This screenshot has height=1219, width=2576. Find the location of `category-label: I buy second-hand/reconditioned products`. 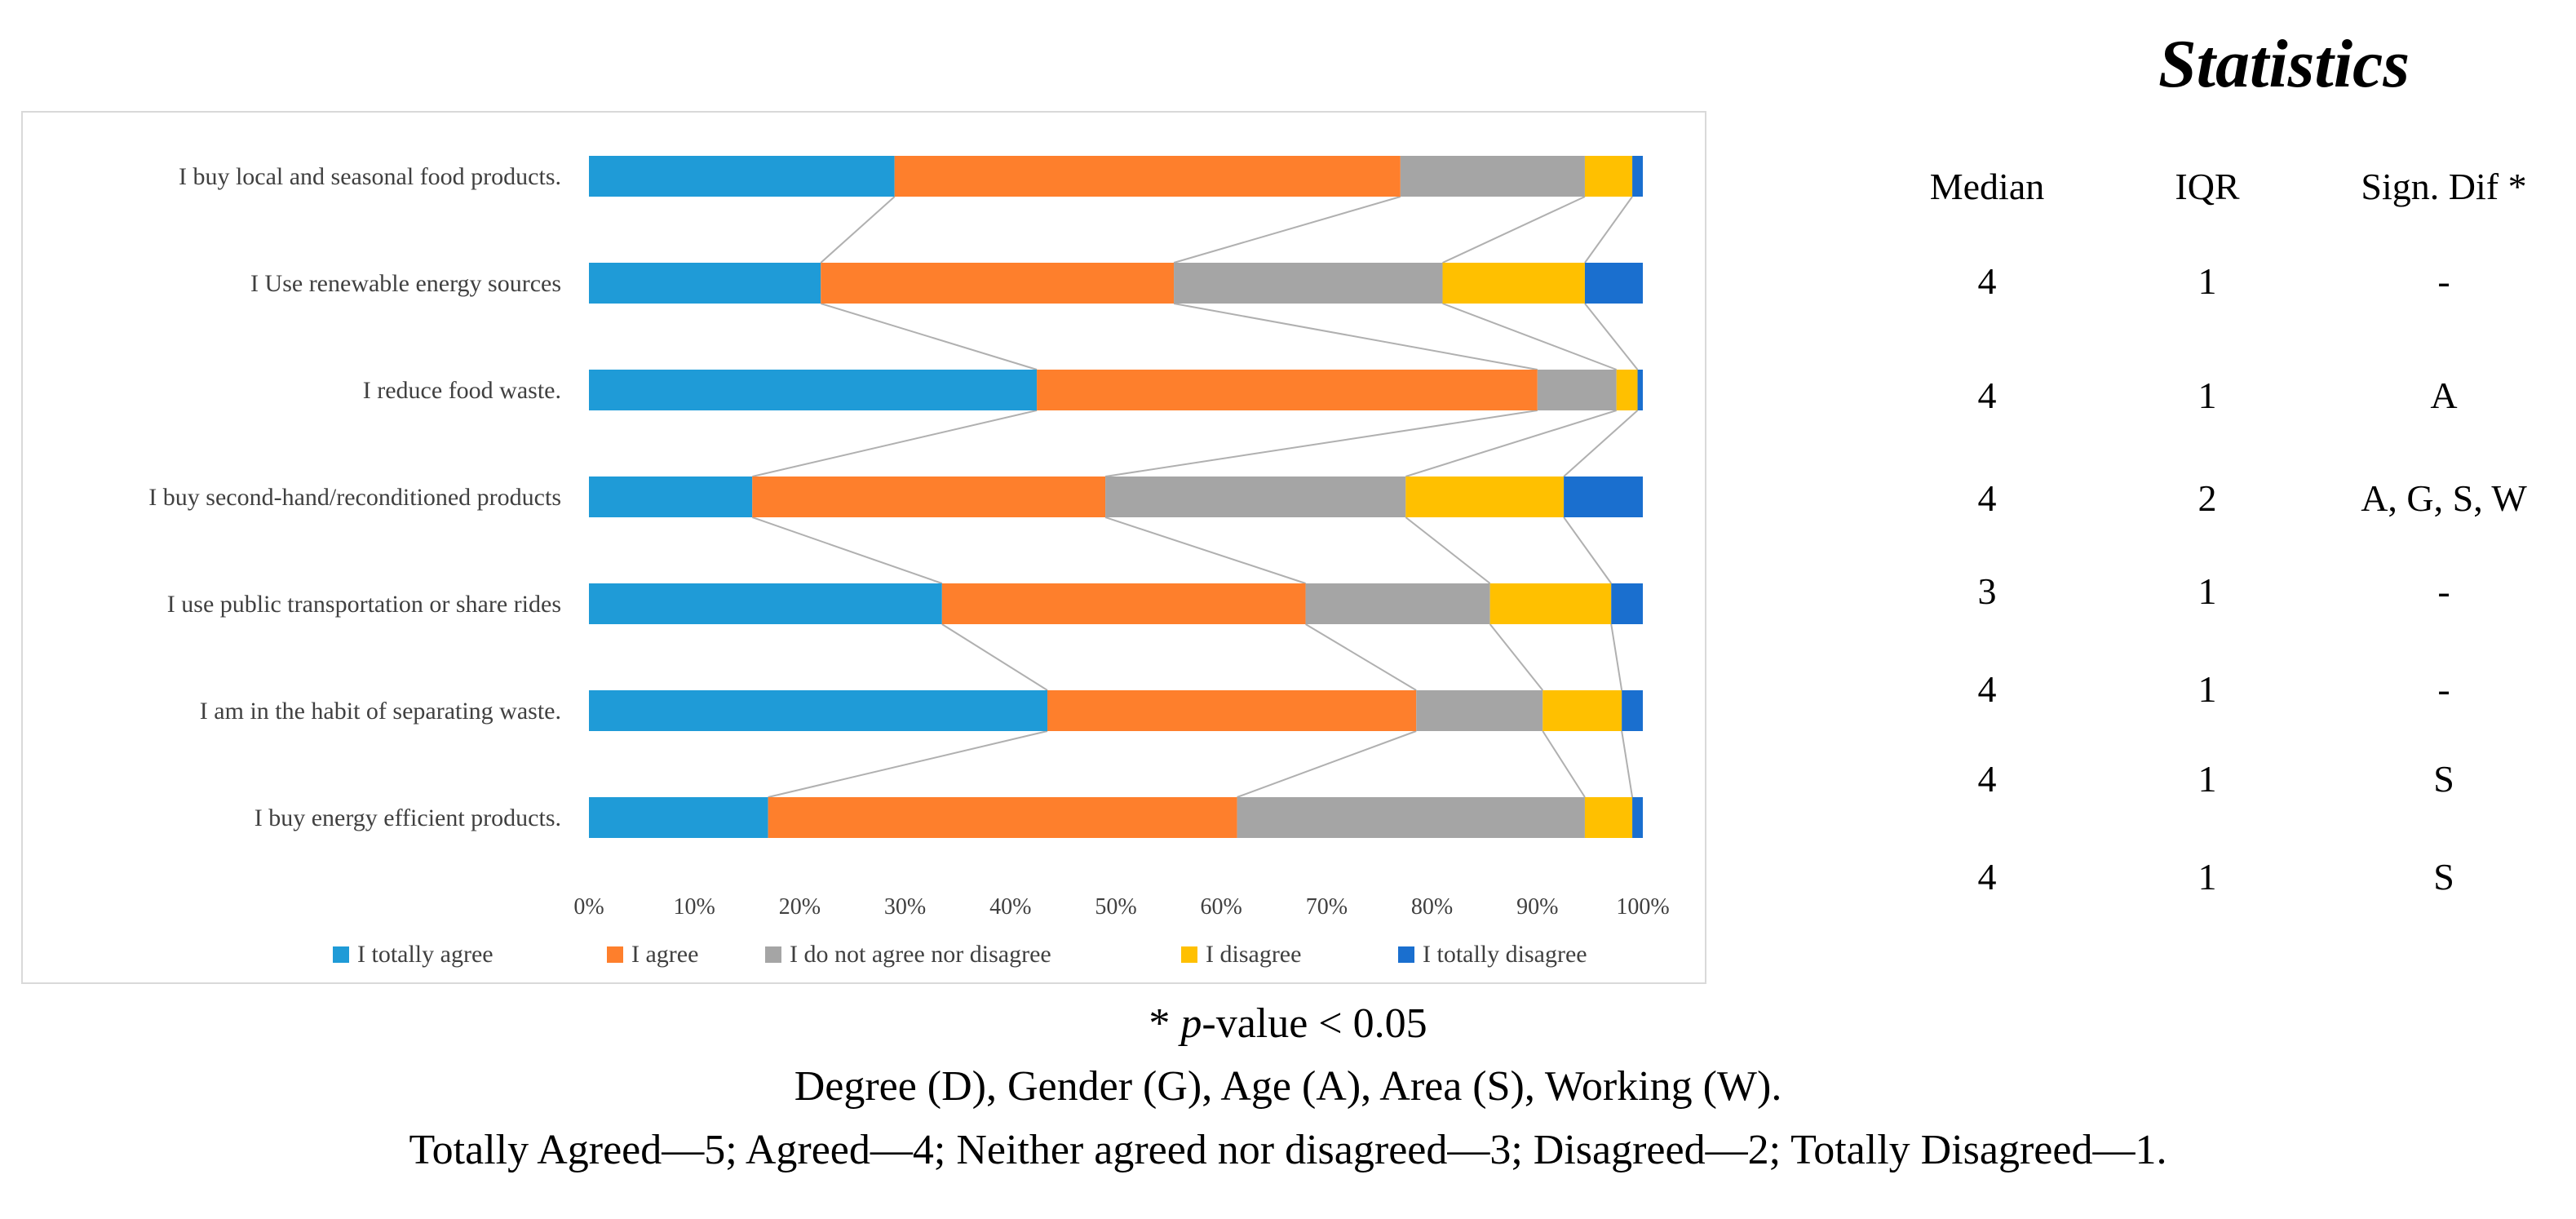

category-label: I buy second-hand/reconditioned products is located at coordinates (354, 497).